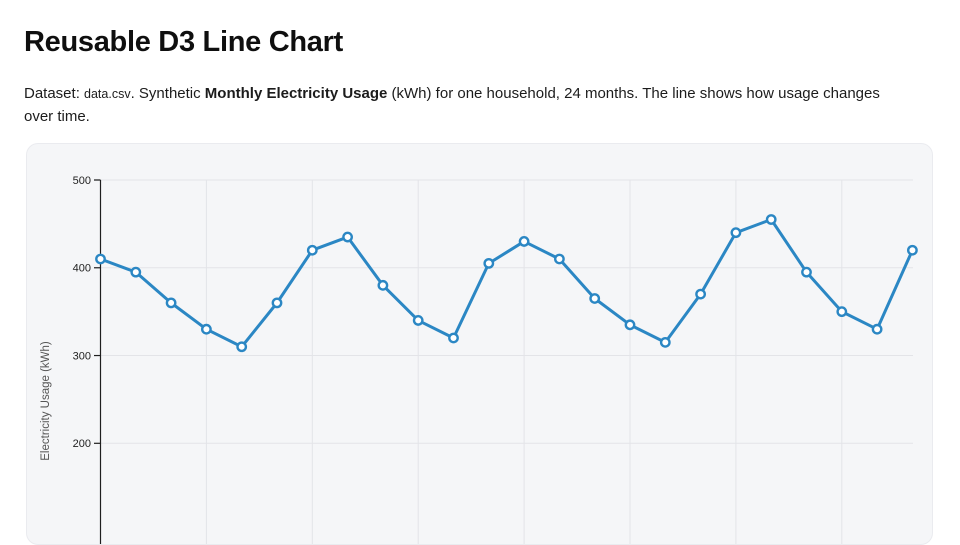 Image resolution: width=960 pixels, height=545 pixels. I want to click on page-title: Reusable D3 Line Chart, so click(183, 42).